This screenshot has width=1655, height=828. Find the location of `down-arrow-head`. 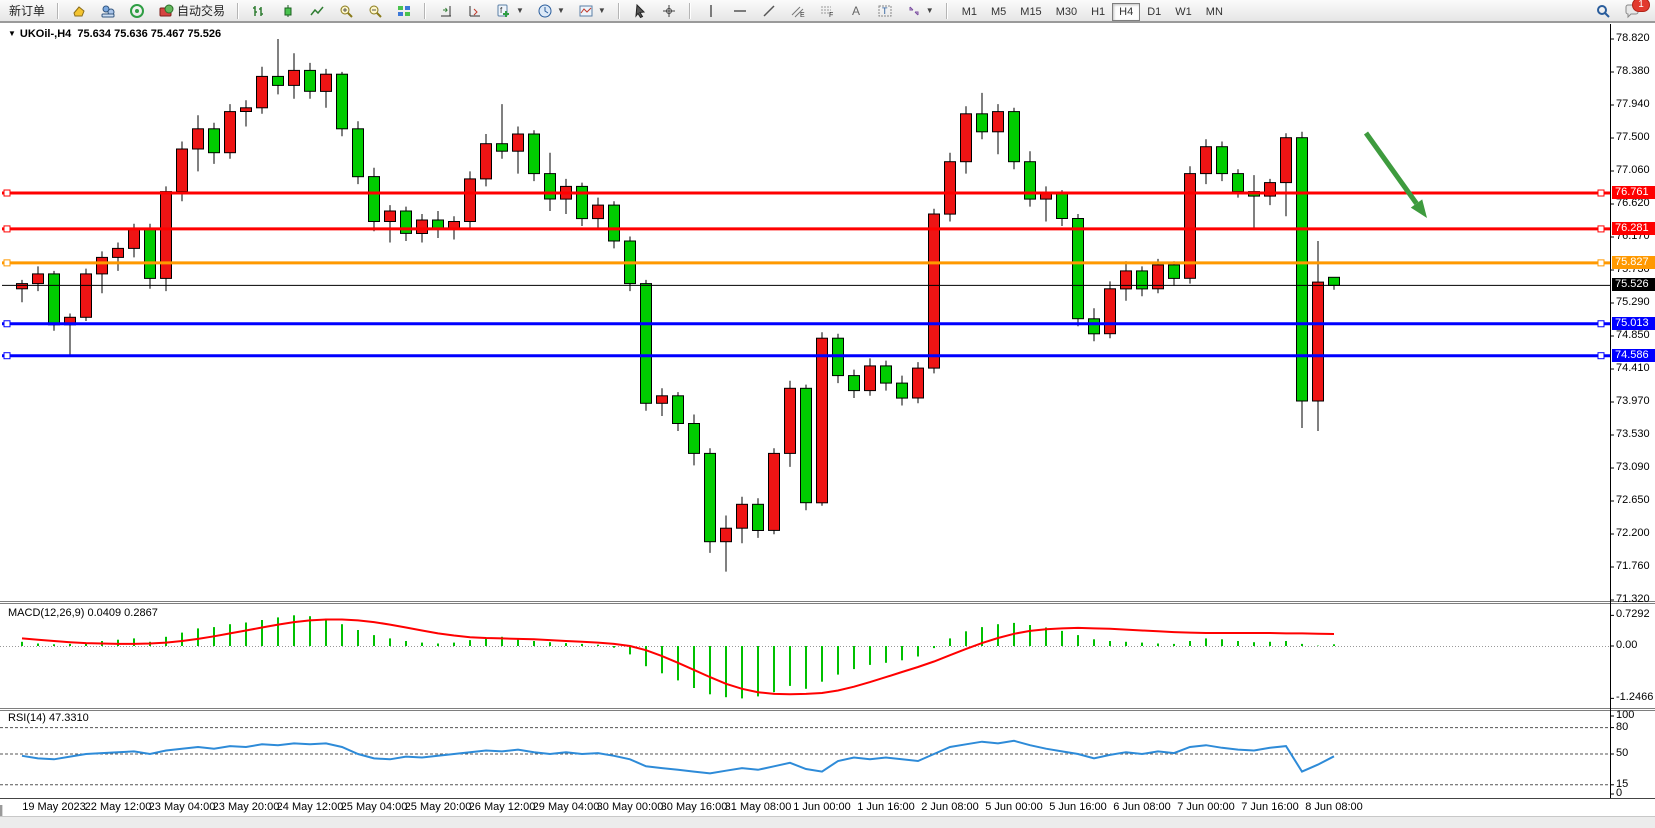

down-arrow-head is located at coordinates (1418, 208).